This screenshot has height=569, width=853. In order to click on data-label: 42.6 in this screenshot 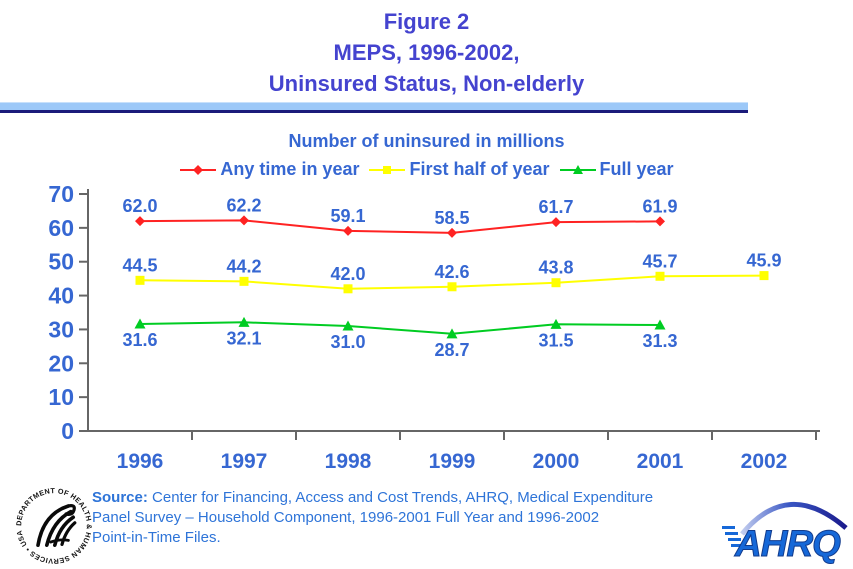, I will do `click(451, 272)`.